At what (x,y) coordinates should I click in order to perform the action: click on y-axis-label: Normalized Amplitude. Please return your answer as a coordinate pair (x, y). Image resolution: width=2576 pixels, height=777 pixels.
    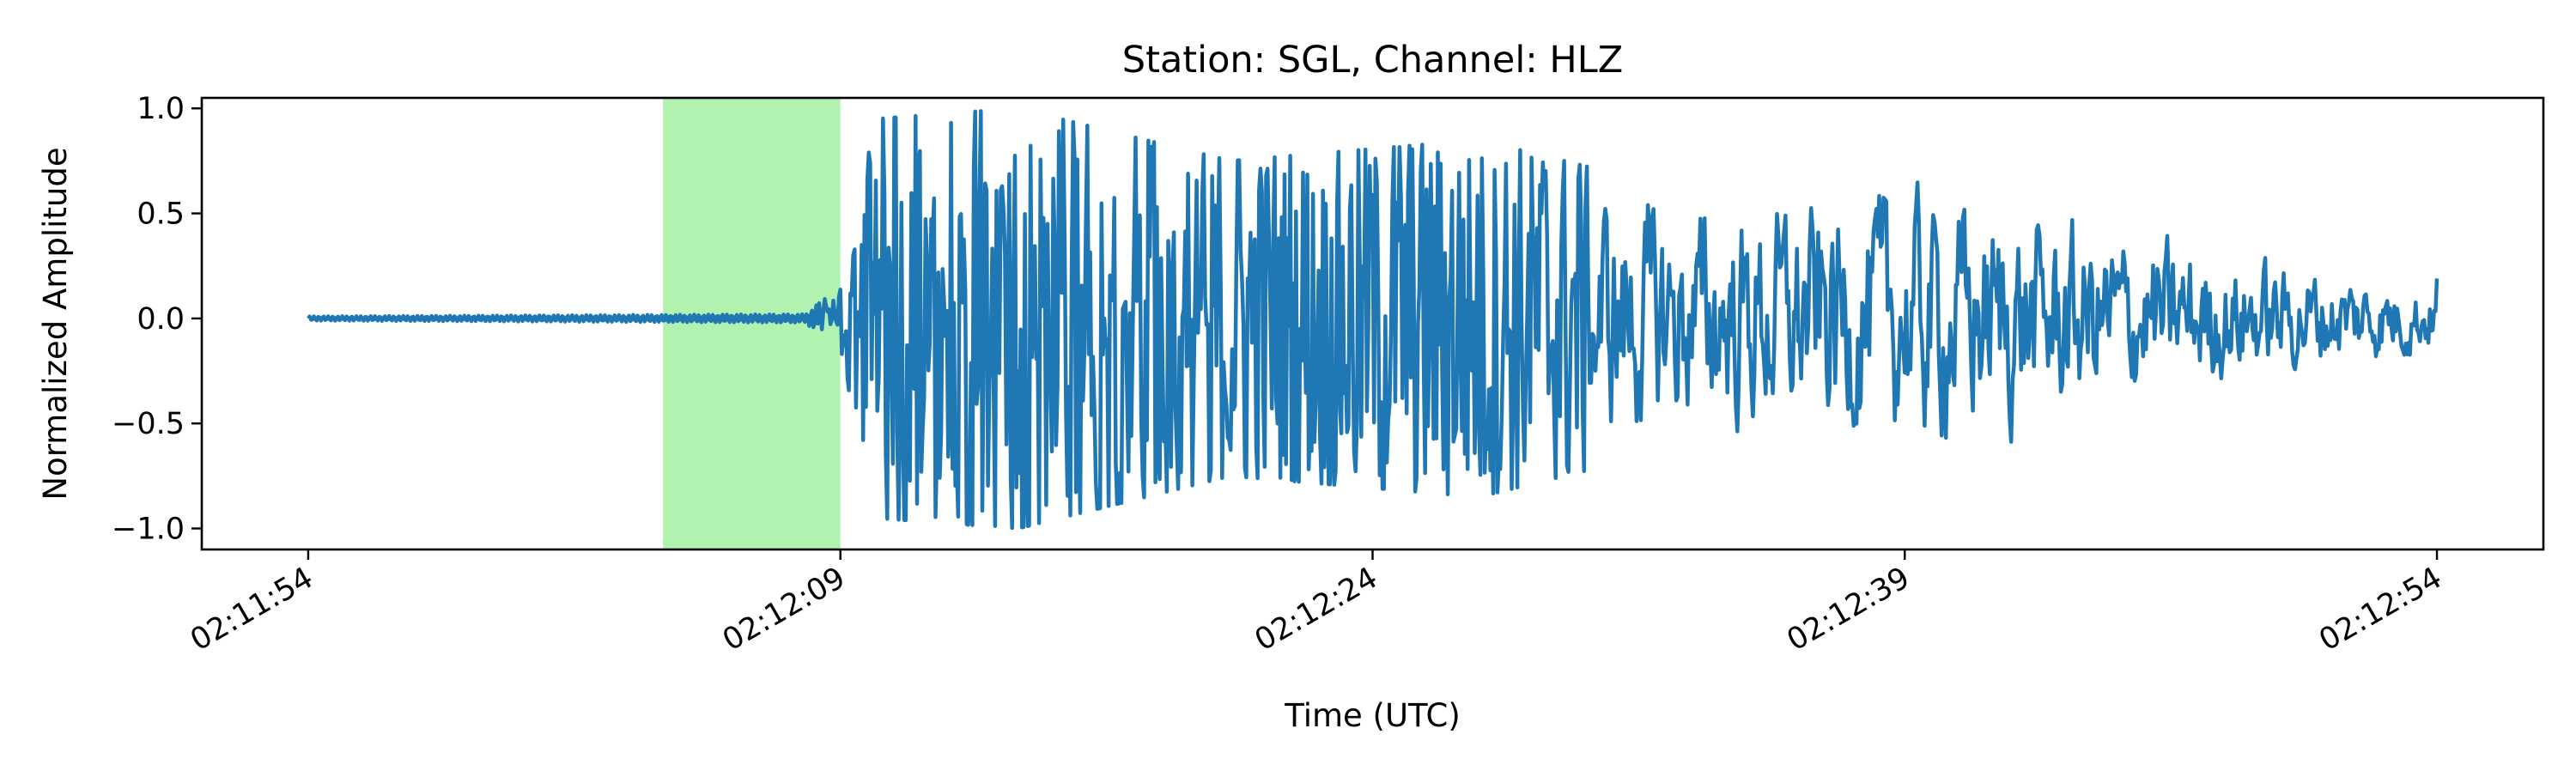
    Looking at the image, I should click on (56, 323).